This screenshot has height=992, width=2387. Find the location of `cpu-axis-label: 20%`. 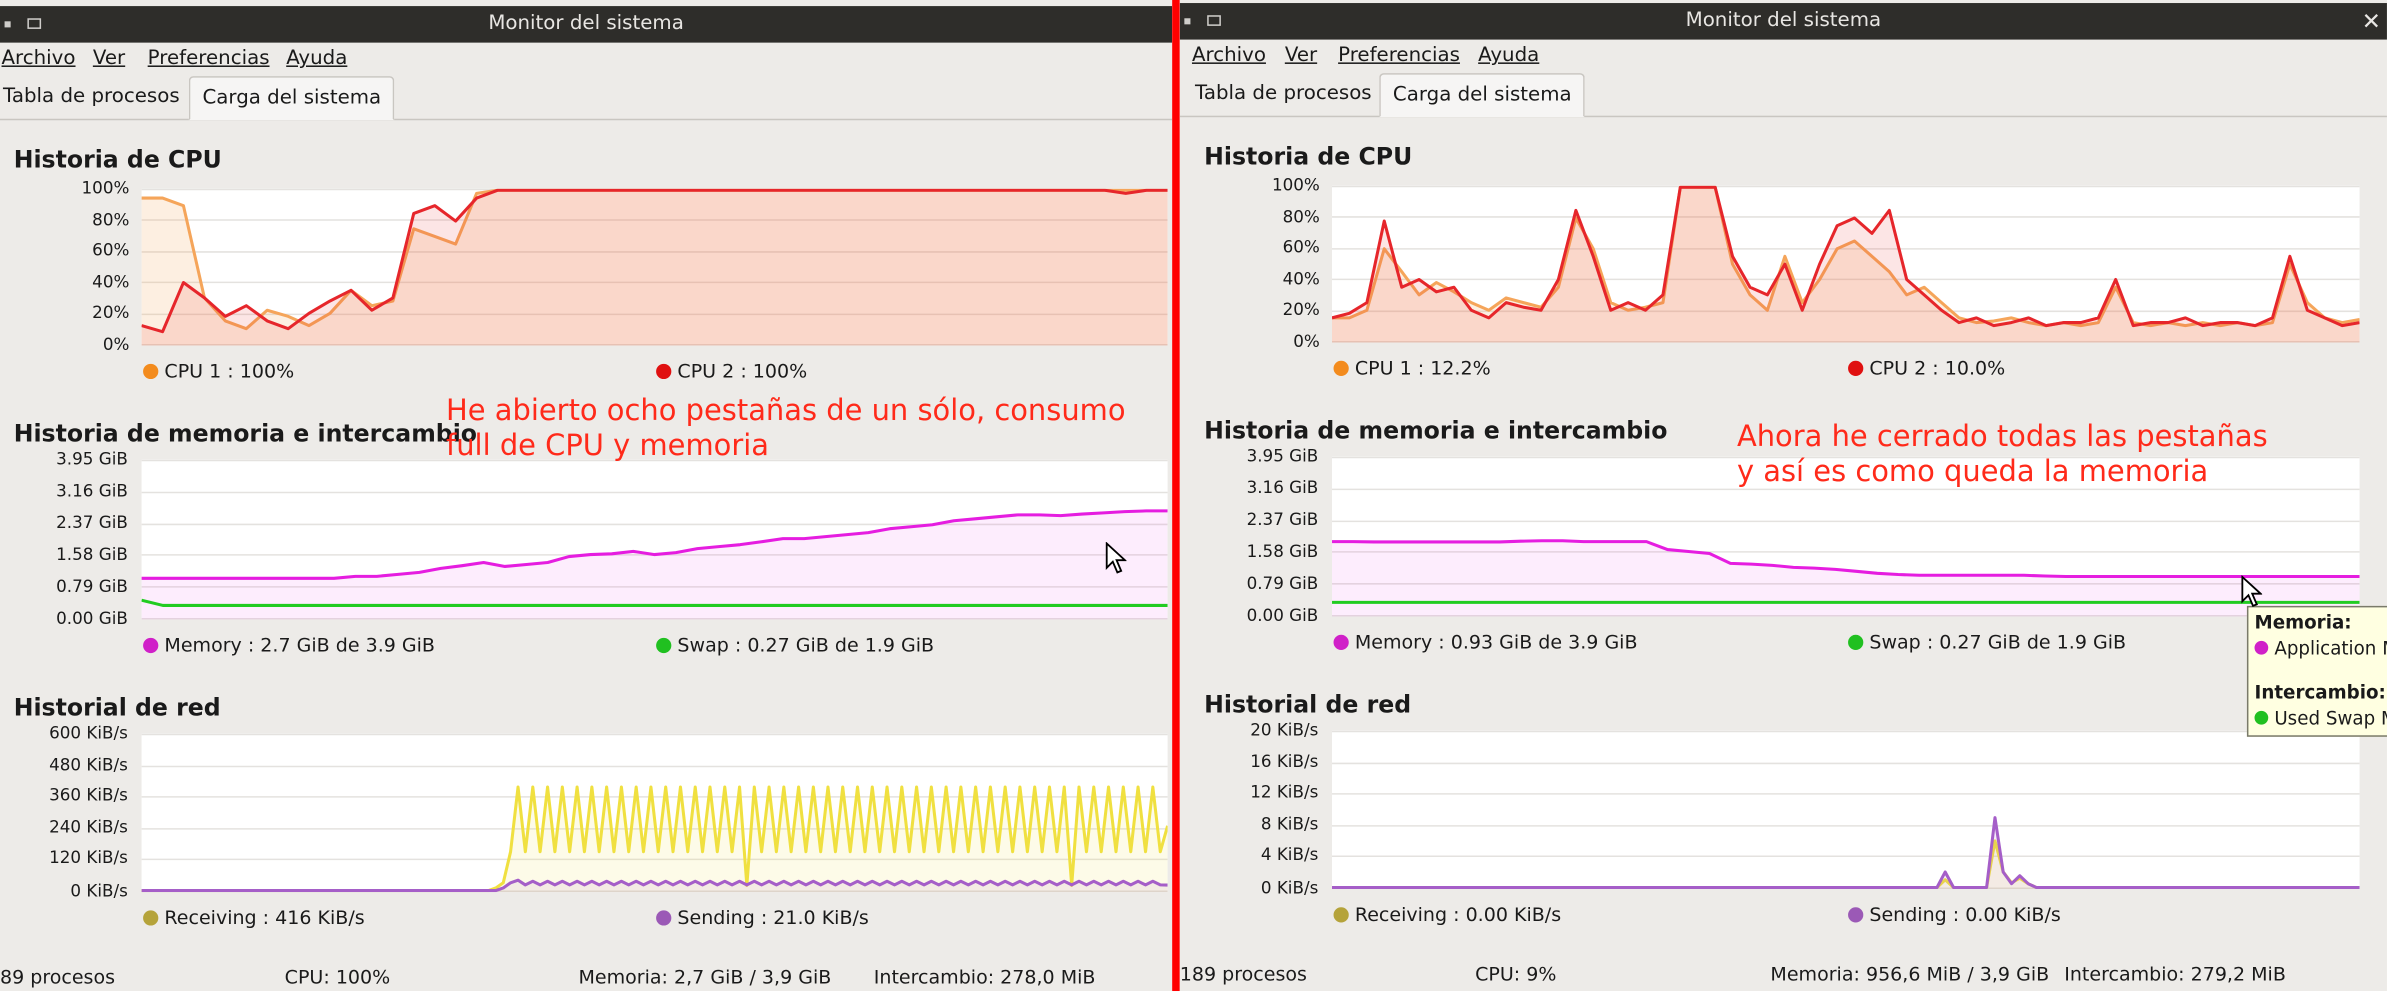

cpu-axis-label: 20% is located at coordinates (1301, 309).